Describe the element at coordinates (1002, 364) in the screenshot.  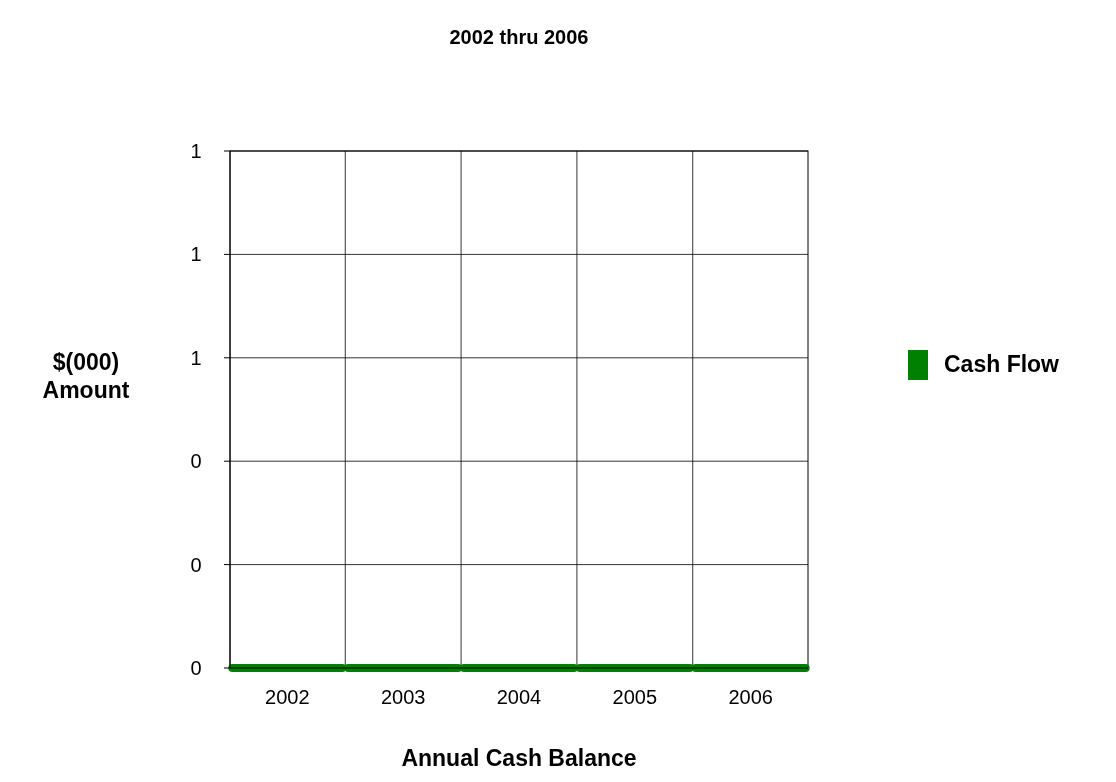
I see `legend-label: Cash Flow` at that location.